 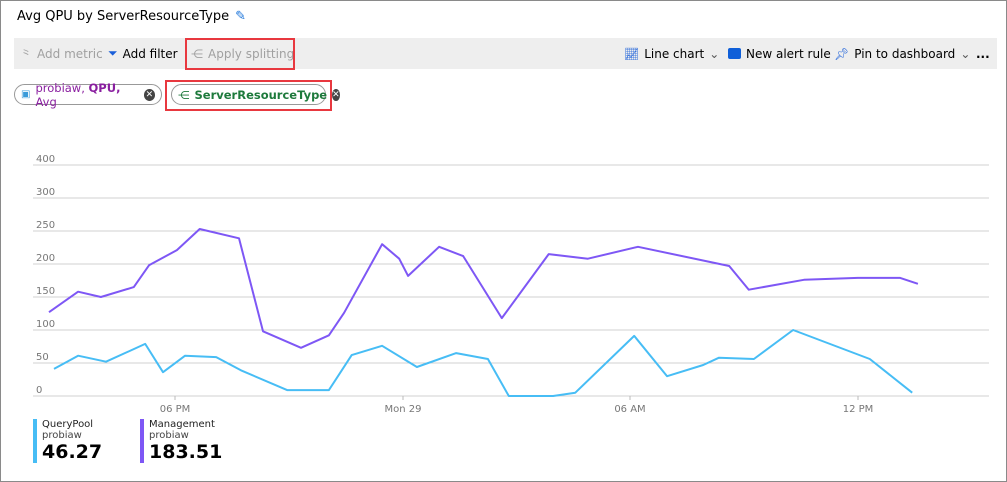 I want to click on alert-icon, so click(x=734, y=53).